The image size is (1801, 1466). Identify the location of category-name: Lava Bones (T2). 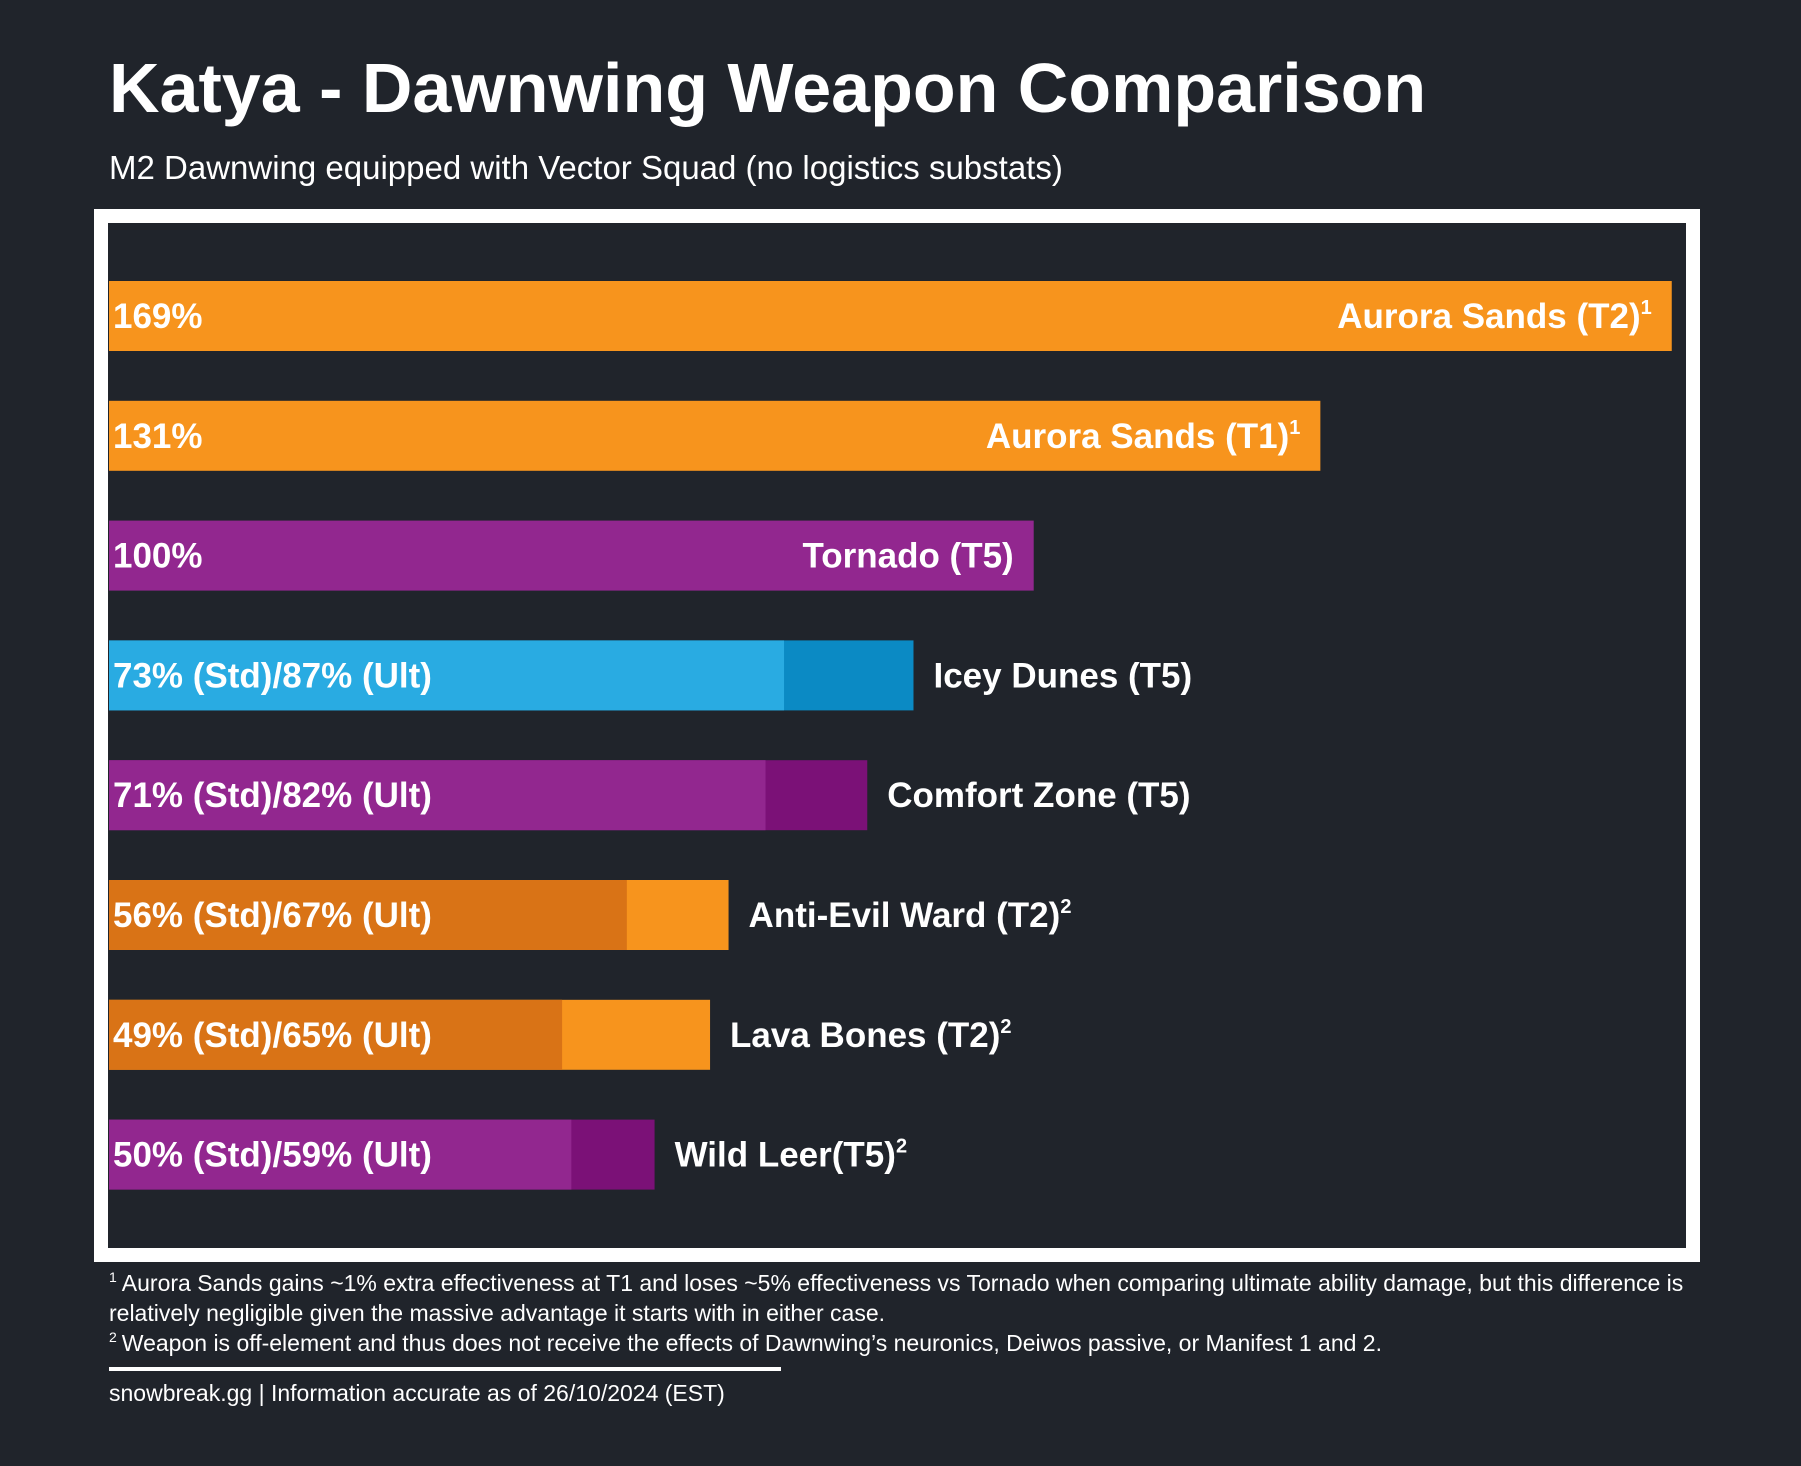
(865, 1035).